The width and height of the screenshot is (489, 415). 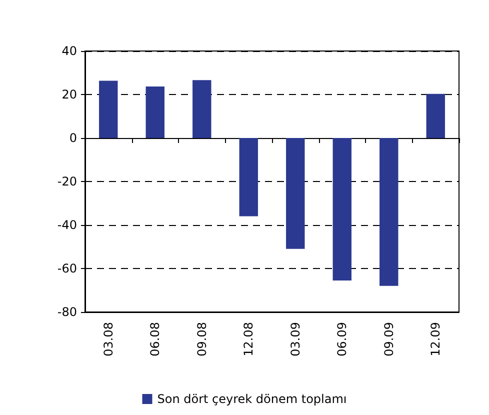 What do you see at coordinates (249, 339) in the screenshot?
I see `x-tick-label: 12.08` at bounding box center [249, 339].